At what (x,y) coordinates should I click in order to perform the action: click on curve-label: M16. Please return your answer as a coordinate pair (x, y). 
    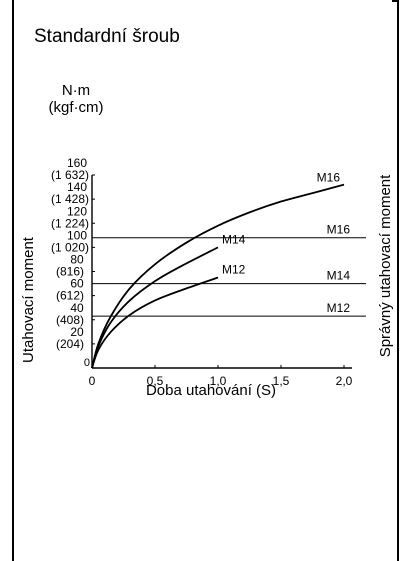
    Looking at the image, I should click on (329, 178).